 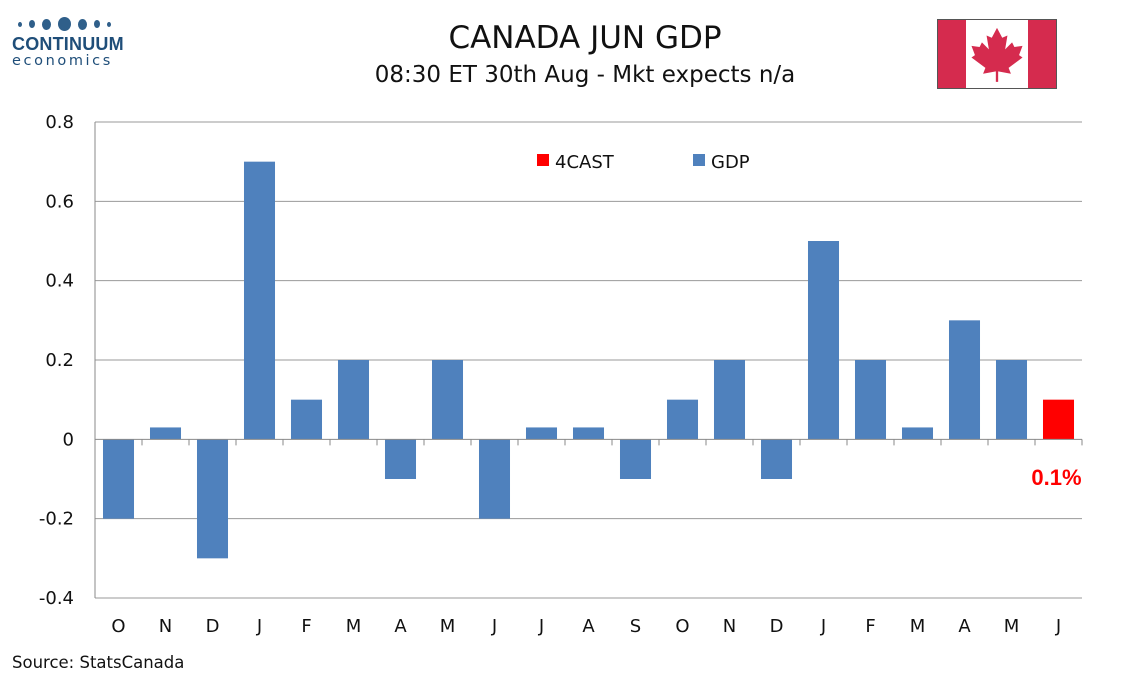 What do you see at coordinates (1056, 477) in the screenshot?
I see `forecast-data-label: 0.1%` at bounding box center [1056, 477].